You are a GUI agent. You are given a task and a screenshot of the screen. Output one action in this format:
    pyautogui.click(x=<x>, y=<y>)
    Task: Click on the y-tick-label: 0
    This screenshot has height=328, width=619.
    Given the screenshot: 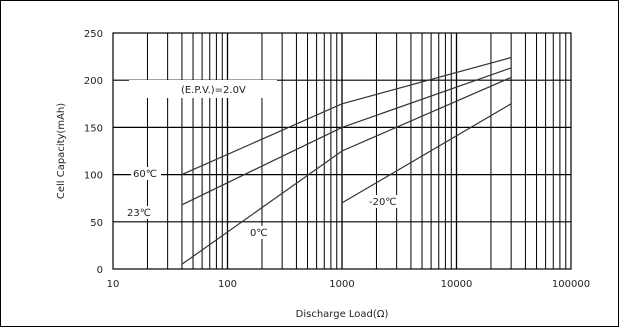 What is the action you would take?
    pyautogui.click(x=100, y=270)
    